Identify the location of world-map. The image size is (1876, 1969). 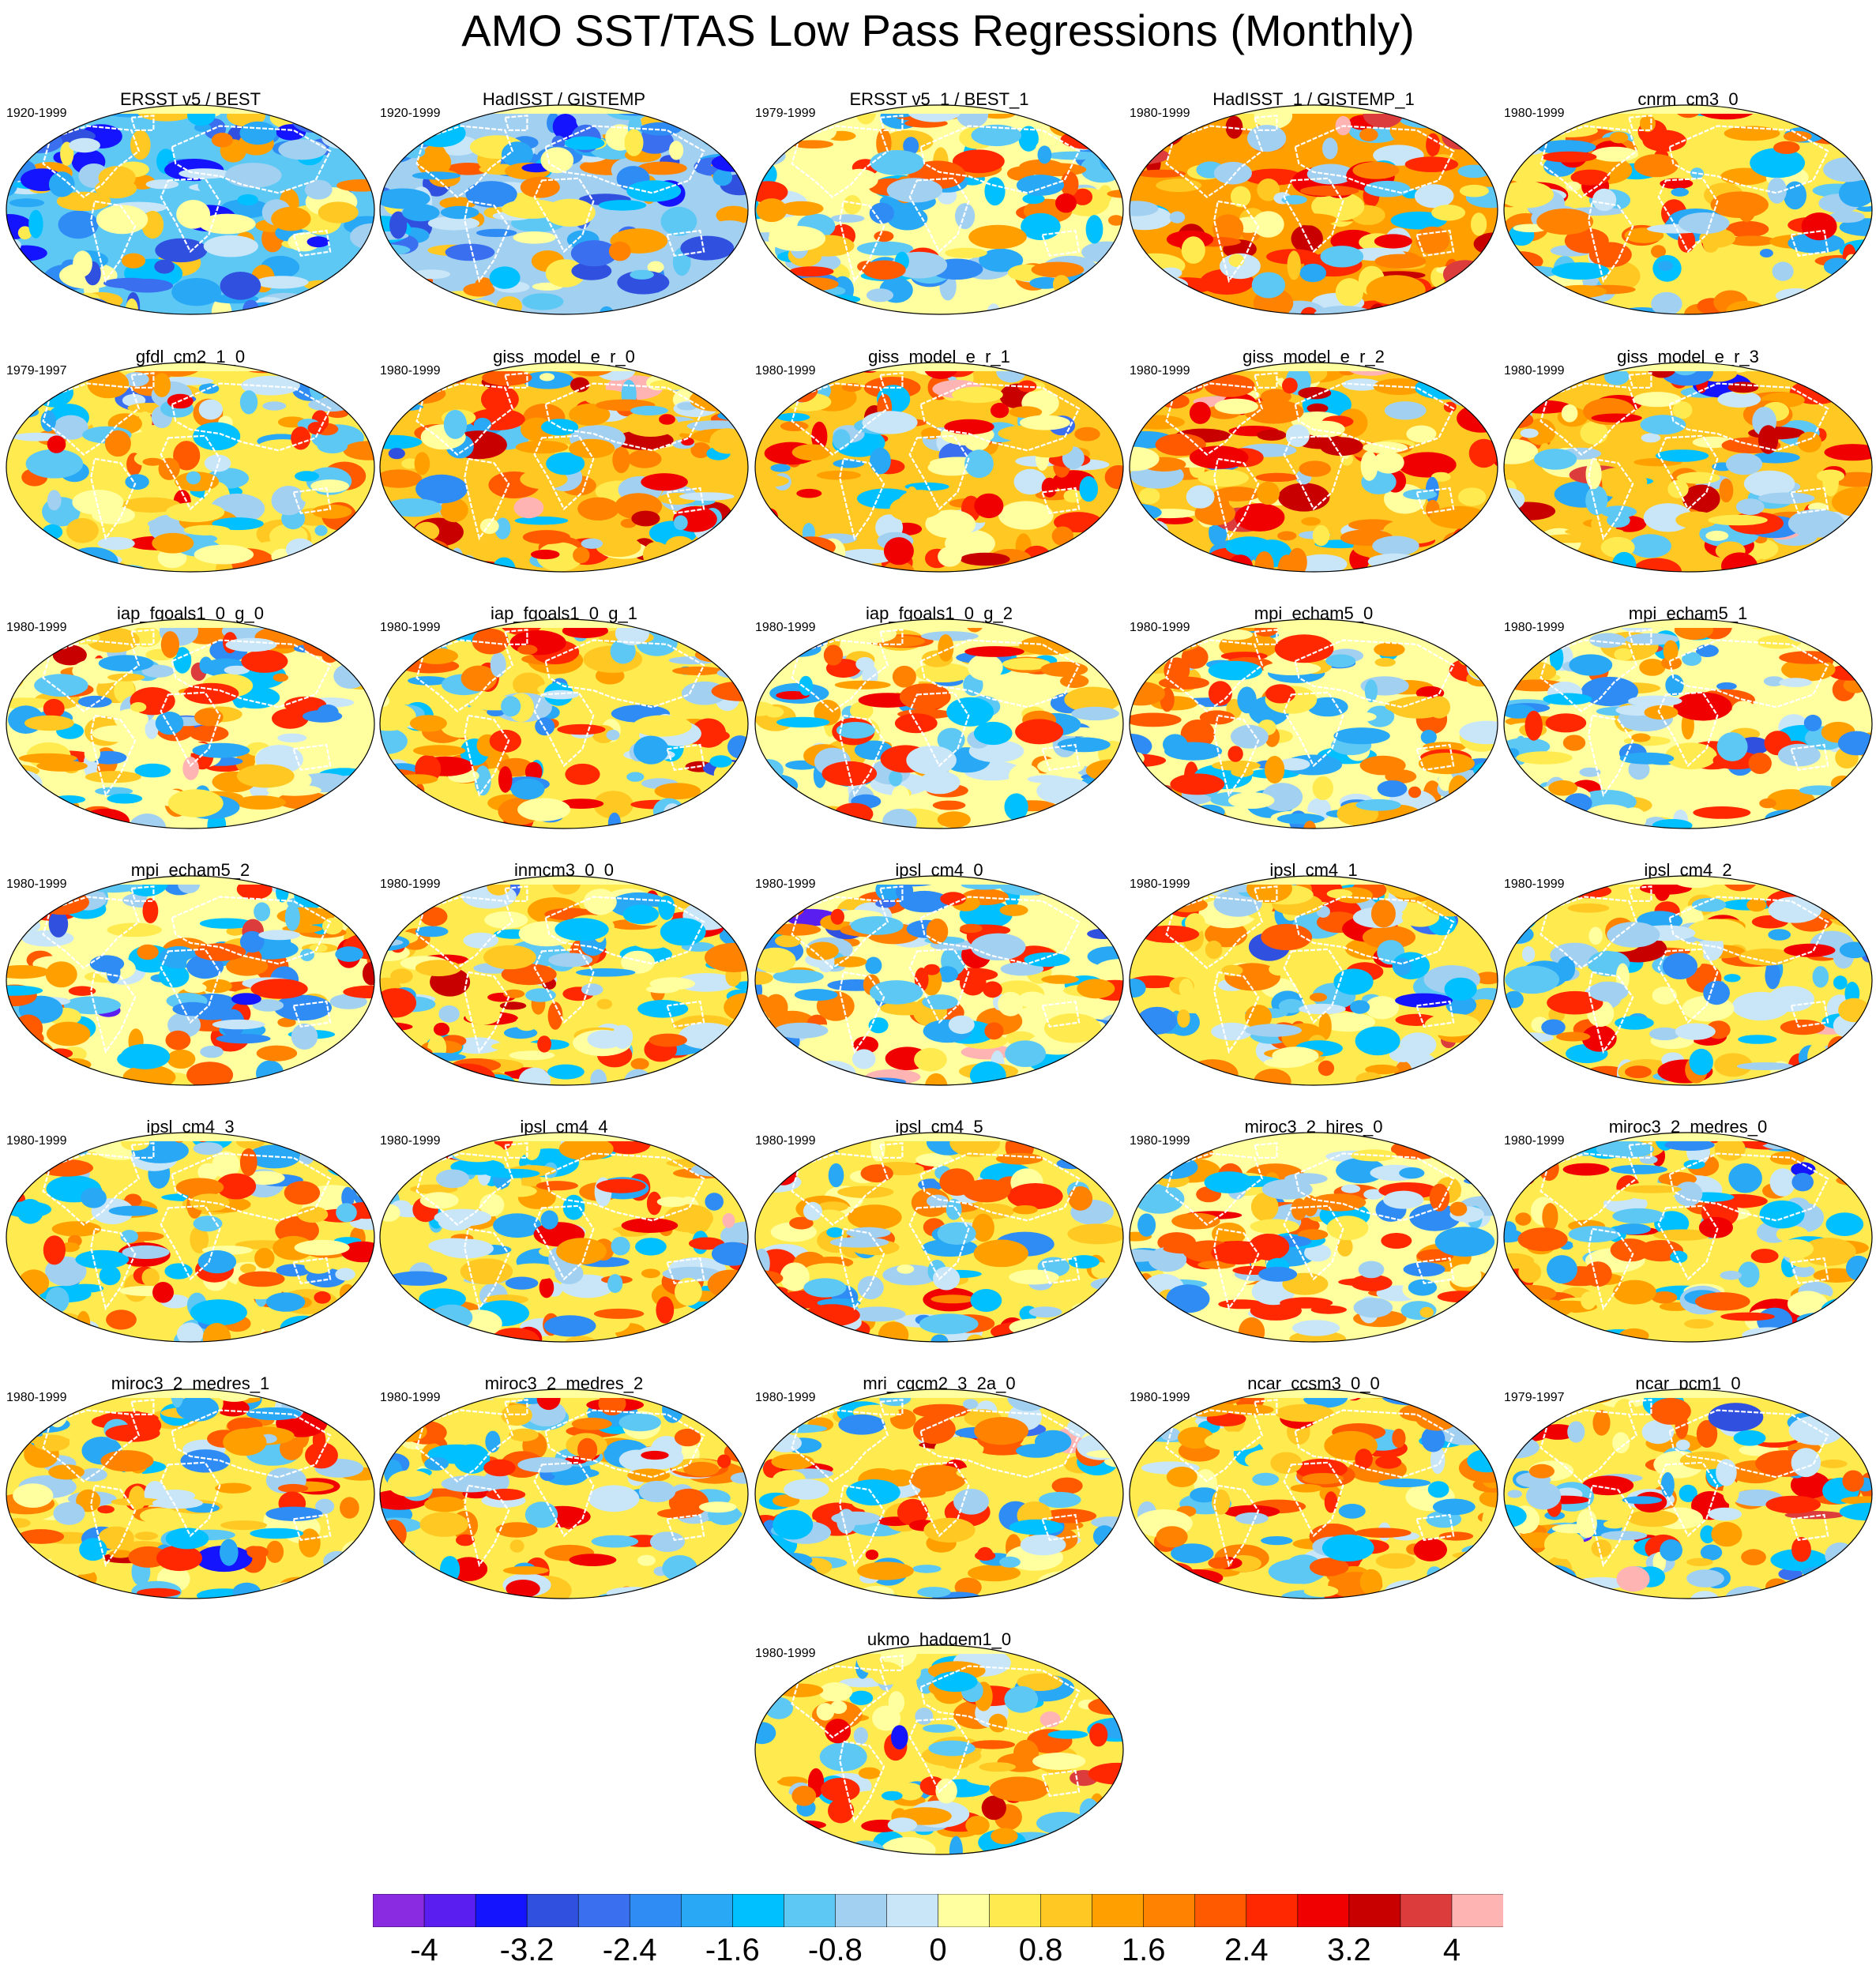
(190, 1237).